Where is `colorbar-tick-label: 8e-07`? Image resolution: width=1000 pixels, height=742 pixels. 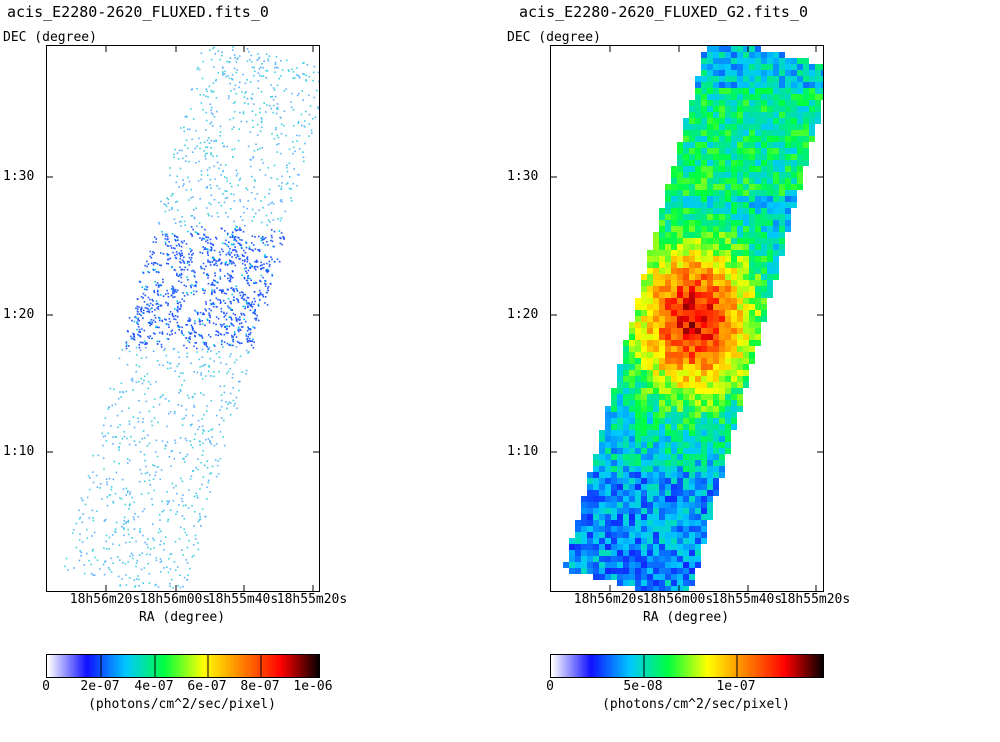
colorbar-tick-label: 8e-07 is located at coordinates (260, 686).